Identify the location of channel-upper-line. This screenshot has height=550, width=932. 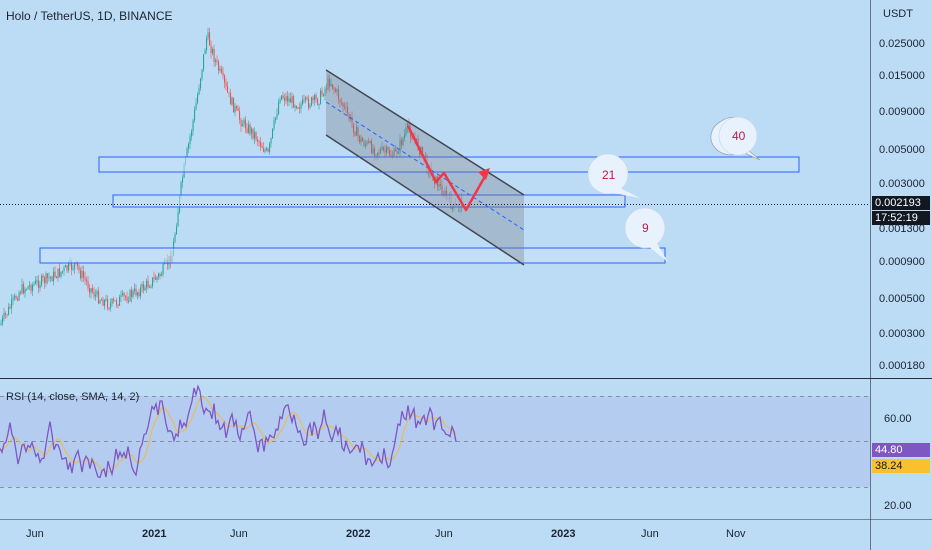
(425, 132).